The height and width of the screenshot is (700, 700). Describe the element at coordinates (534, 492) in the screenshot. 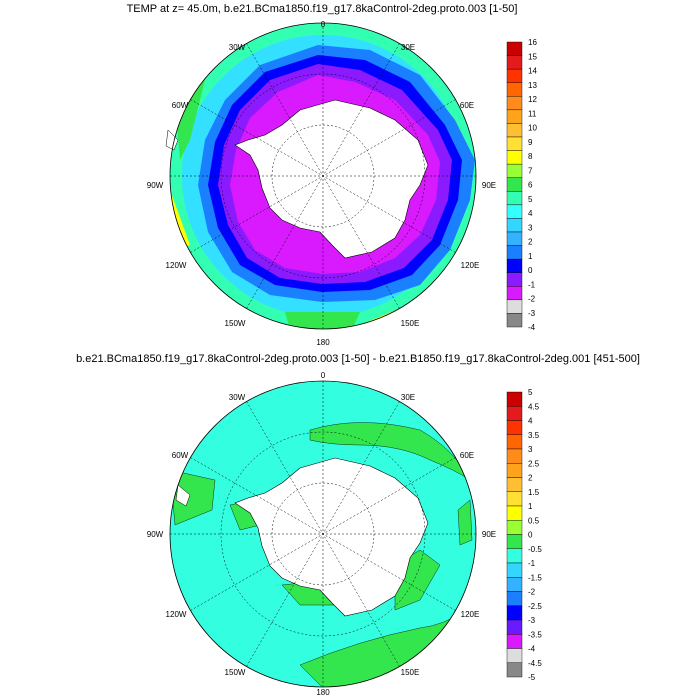

I see `colorbar-tick-label: 1.5` at that location.